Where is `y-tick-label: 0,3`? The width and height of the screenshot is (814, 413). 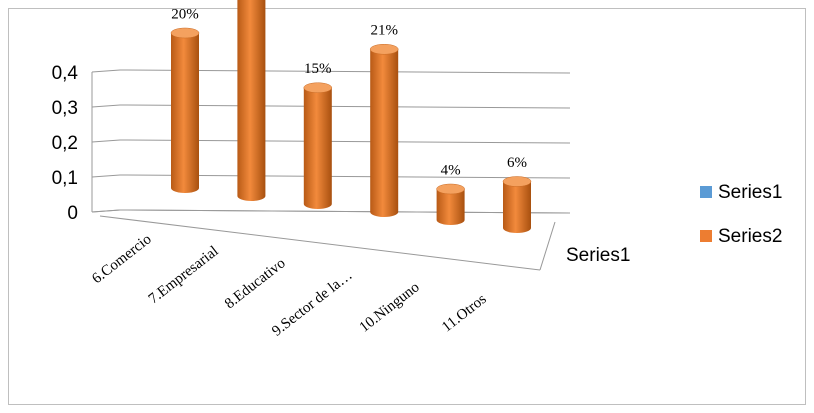 y-tick-label: 0,3 is located at coordinates (65, 108).